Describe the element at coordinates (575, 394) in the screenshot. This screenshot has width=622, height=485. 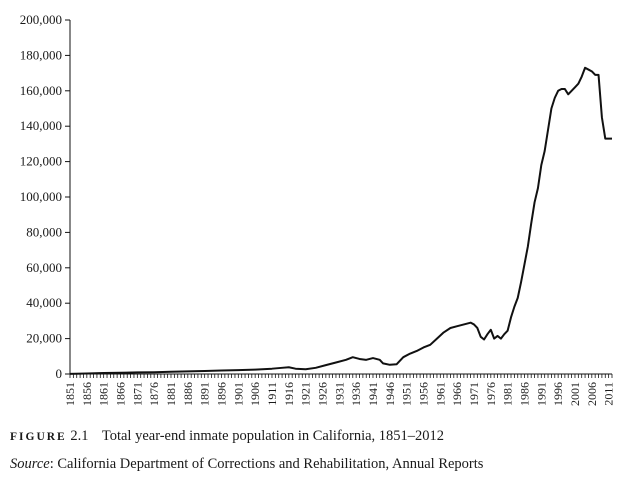
I see `x-tick-label: 2001` at that location.